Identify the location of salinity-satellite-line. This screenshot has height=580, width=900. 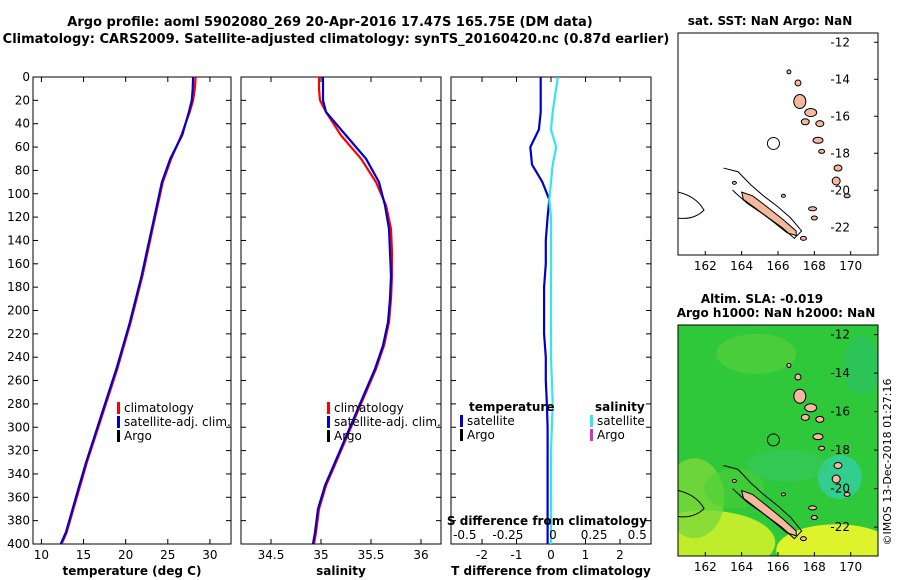
(352, 310).